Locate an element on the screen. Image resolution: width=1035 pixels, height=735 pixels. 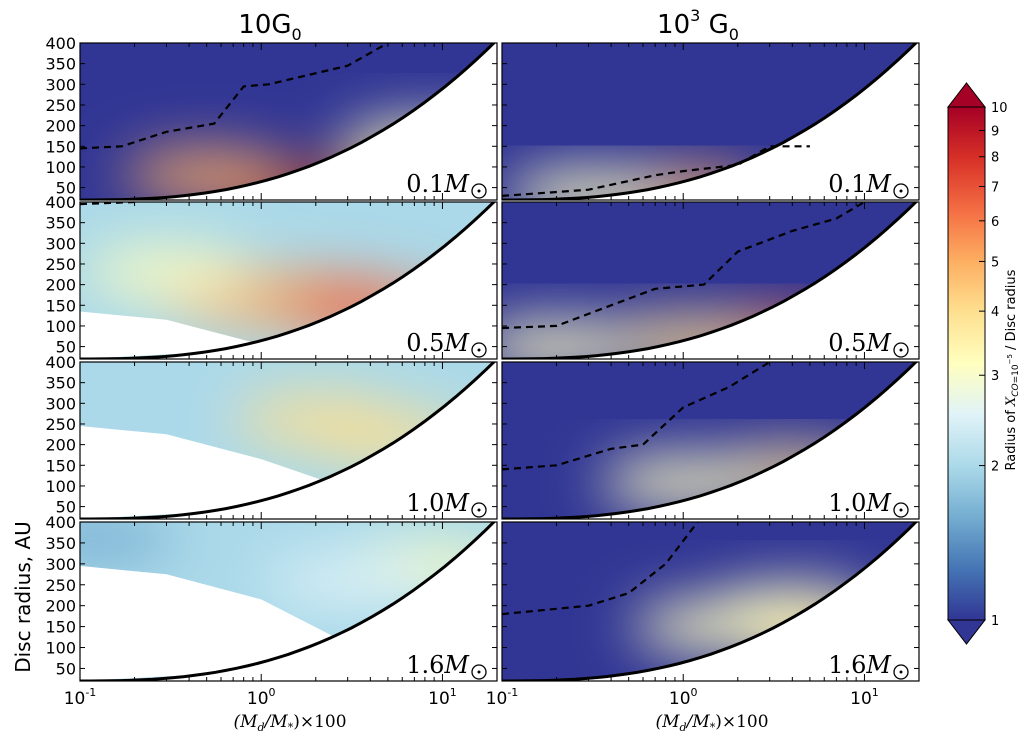
stellar-mass-label: 0.5M is located at coordinates (438, 343).